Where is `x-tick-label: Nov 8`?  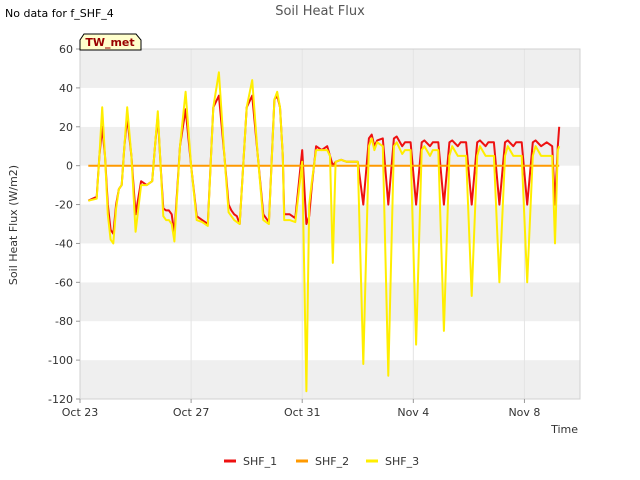 x-tick-label: Nov 8 is located at coordinates (524, 412).